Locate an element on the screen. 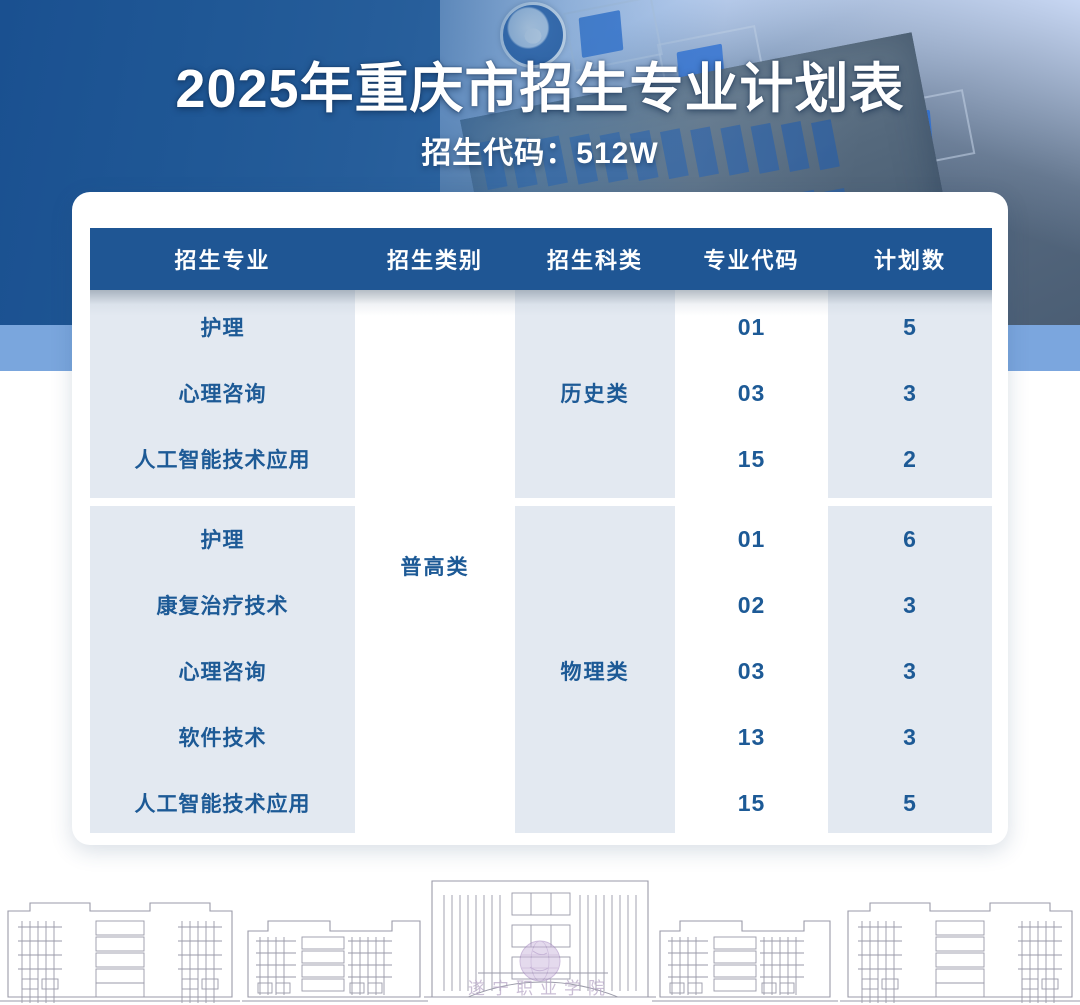 Image resolution: width=1080 pixels, height=1005 pixels. subject-block-physics is located at coordinates (595, 669).